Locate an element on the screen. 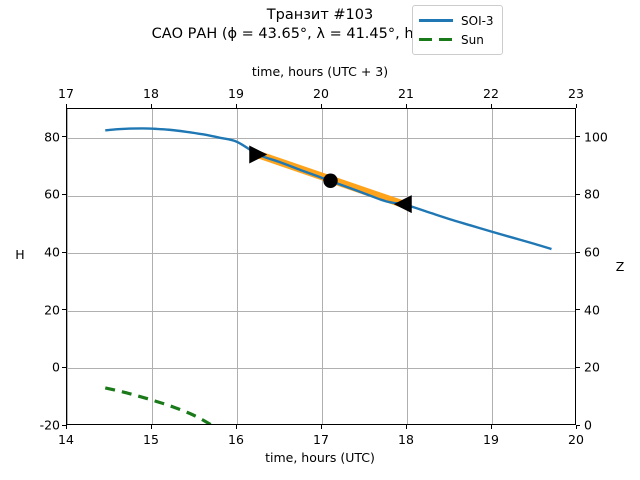  tick-label-x-top-1: 18 is located at coordinates (151, 93).